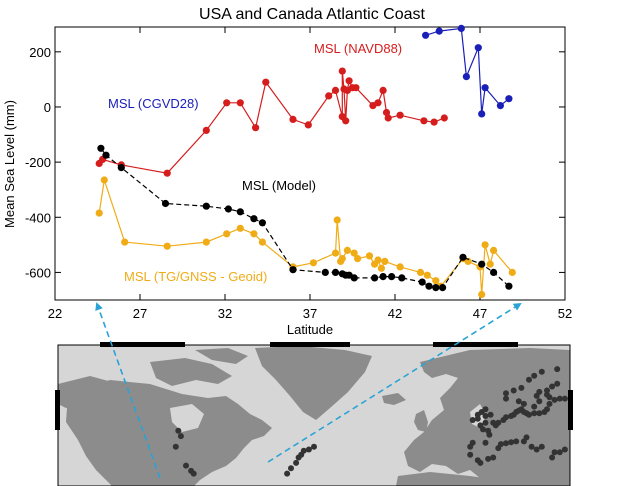 This screenshot has height=486, width=625. I want to click on series-annotation: MSL (TG/GNSS - Geoid), so click(195, 276).